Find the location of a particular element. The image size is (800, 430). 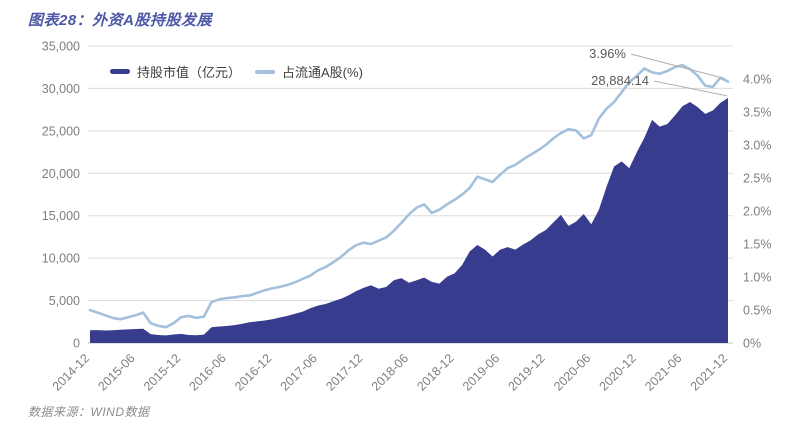

legend-item-market-value: 持股市值（亿元） is located at coordinates (175, 71).